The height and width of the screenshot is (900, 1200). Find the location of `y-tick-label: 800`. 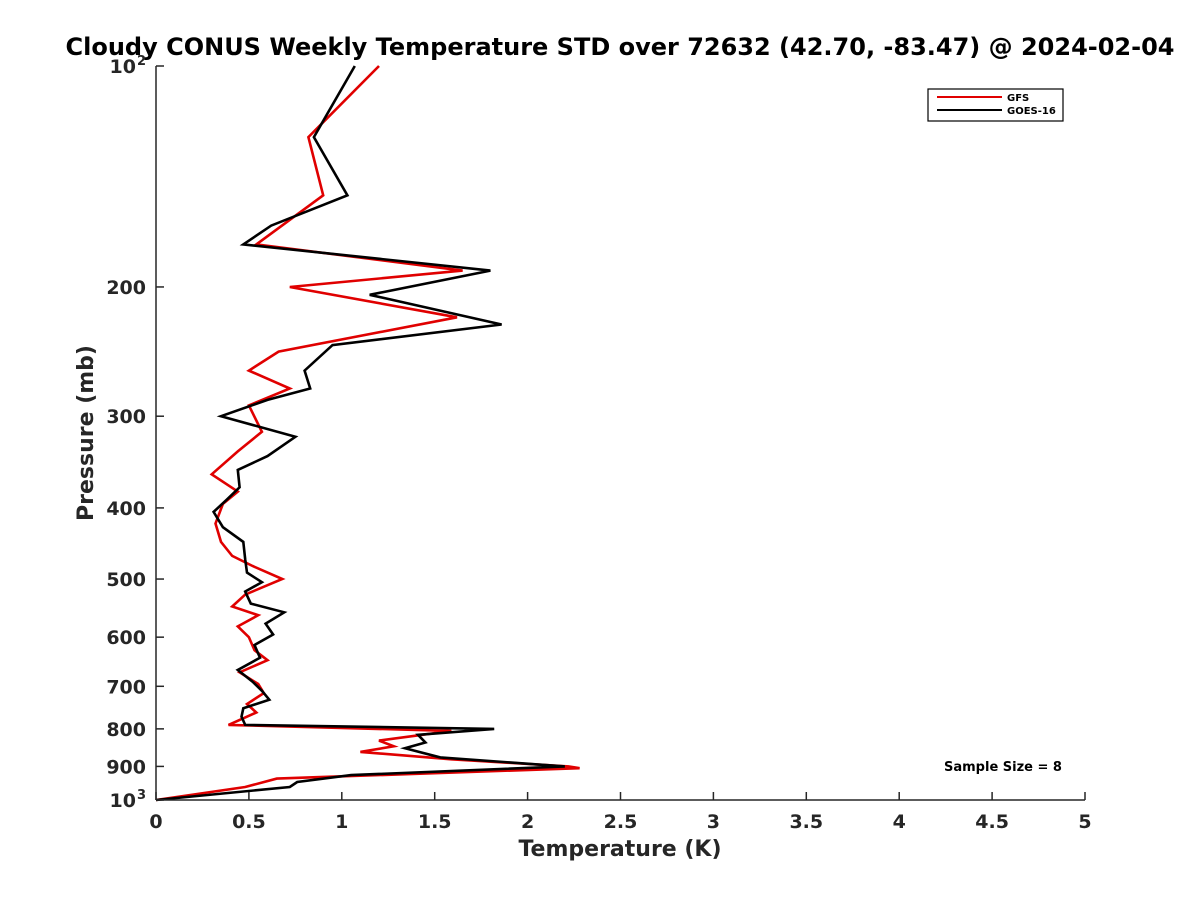

y-tick-label: 800 is located at coordinates (126, 730).